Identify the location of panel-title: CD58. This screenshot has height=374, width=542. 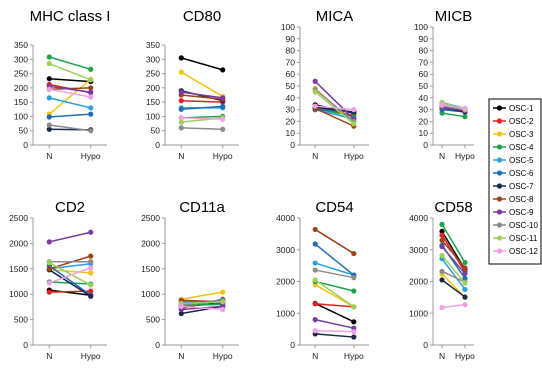
(453, 207).